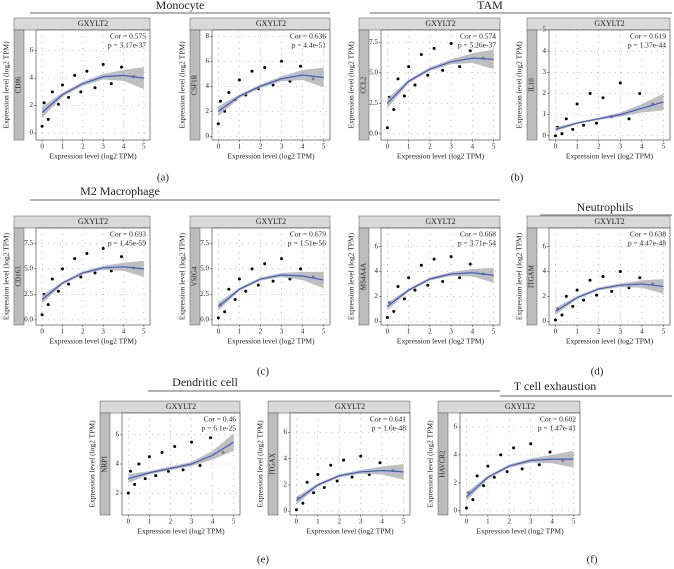 The width and height of the screenshot is (674, 569). What do you see at coordinates (118, 464) in the screenshot?
I see `y-tick-label: 4` at bounding box center [118, 464].